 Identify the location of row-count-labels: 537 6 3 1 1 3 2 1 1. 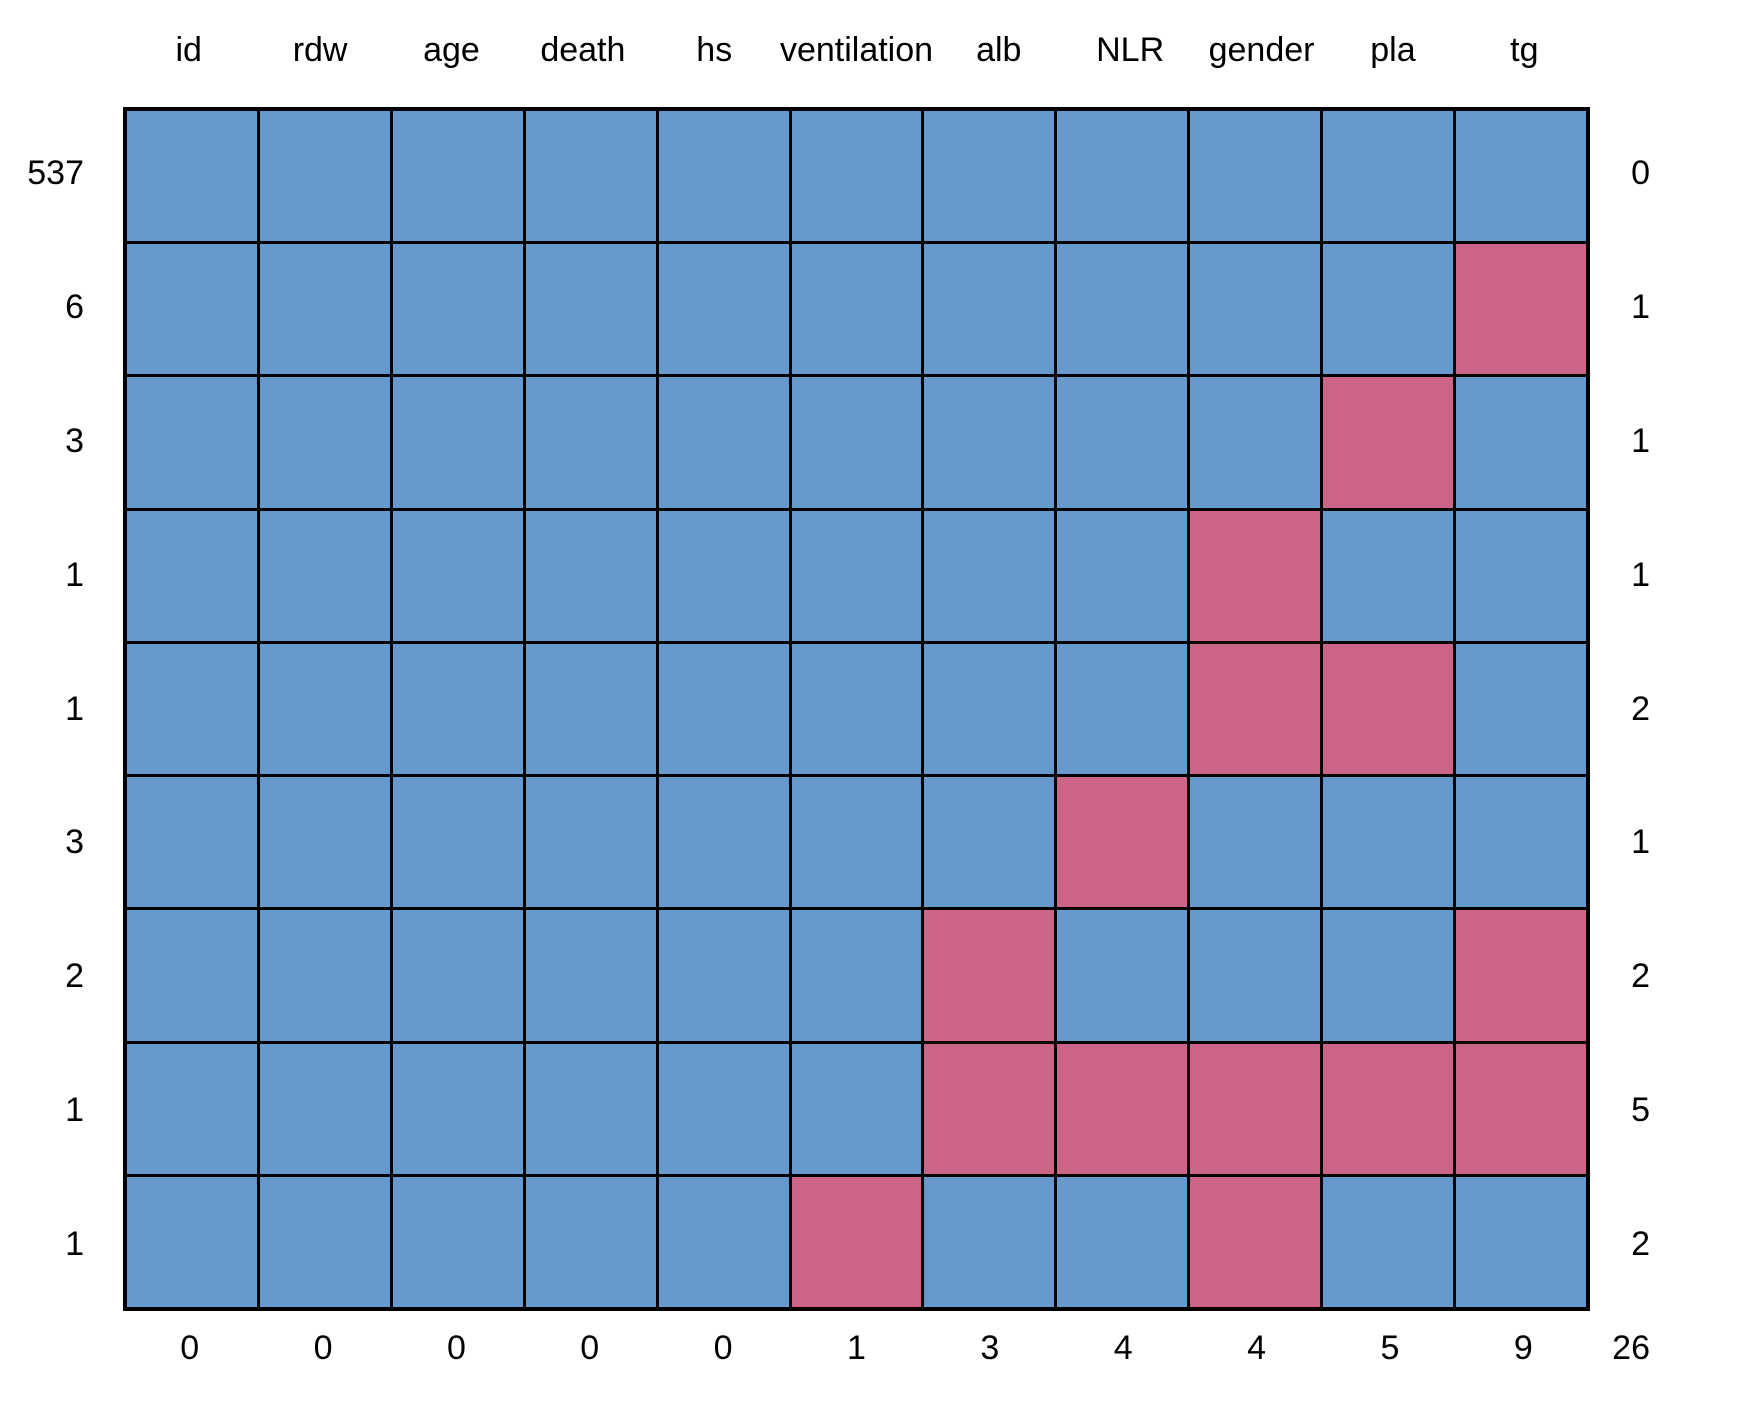
(42, 709).